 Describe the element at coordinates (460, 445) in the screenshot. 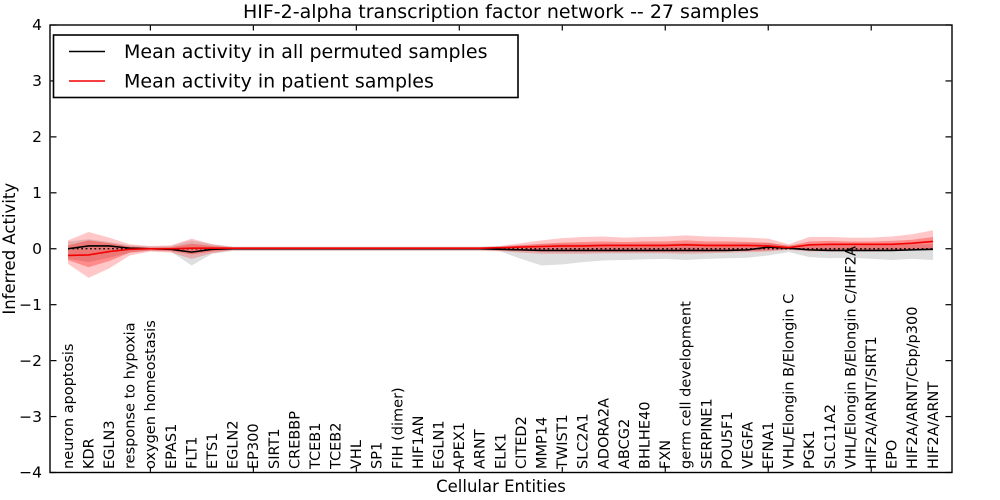

I see `x-tick-label: APEX1` at that location.